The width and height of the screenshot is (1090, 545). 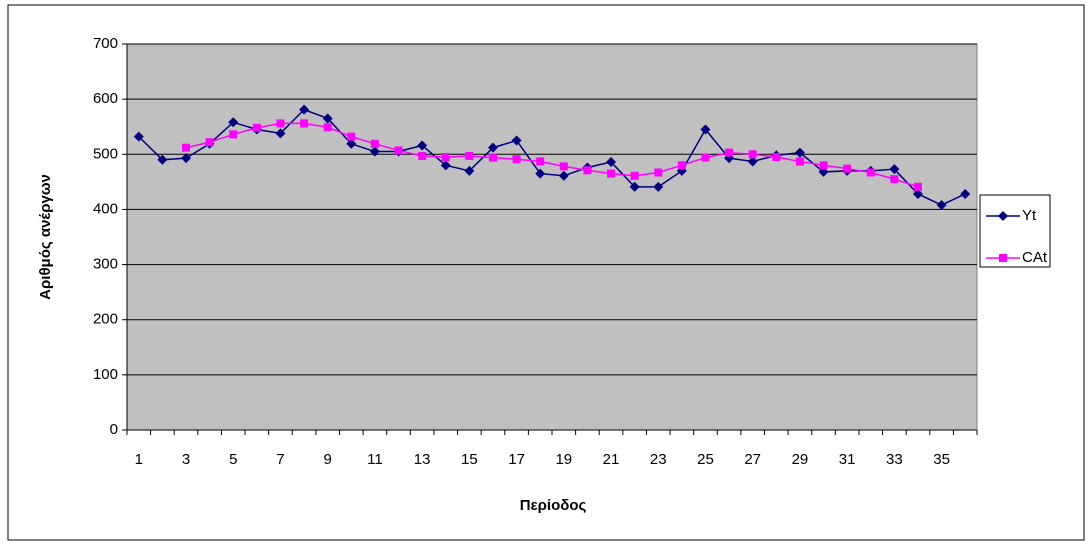 I want to click on x-tick-label: 3, so click(x=186, y=459).